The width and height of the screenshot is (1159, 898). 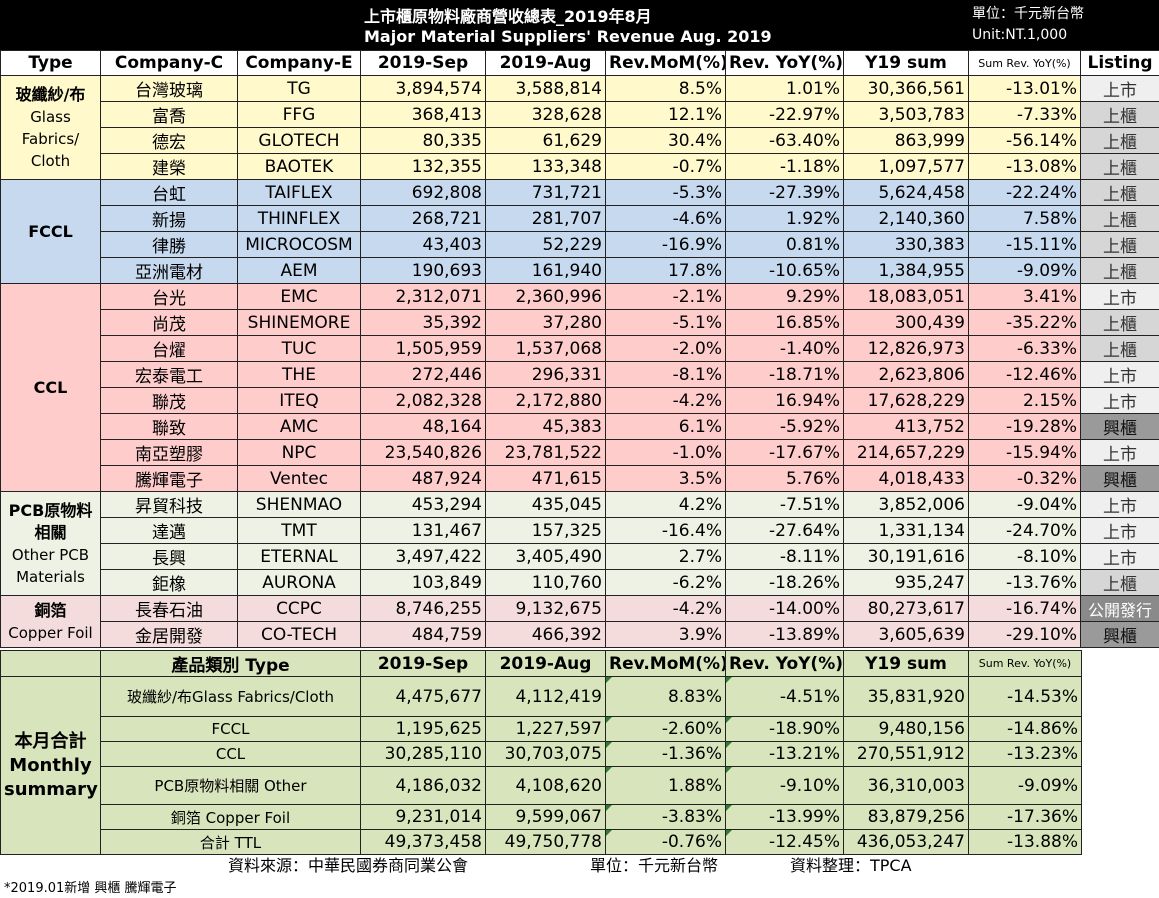 I want to click on cell-company-e: SHINEMORE, so click(x=299, y=322).